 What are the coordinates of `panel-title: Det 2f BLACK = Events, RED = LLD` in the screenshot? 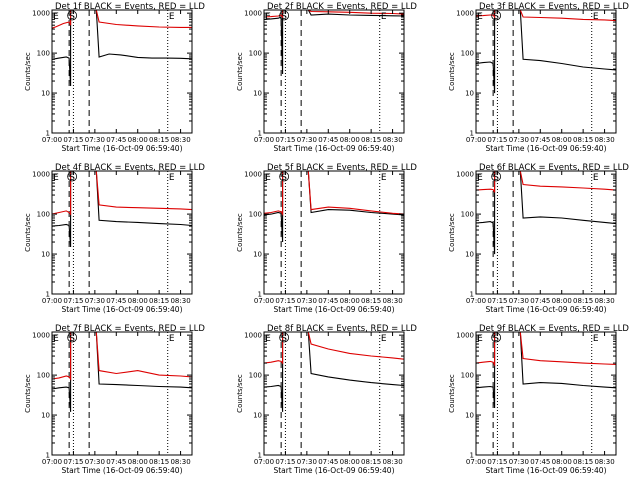 It's located at (342, 7).